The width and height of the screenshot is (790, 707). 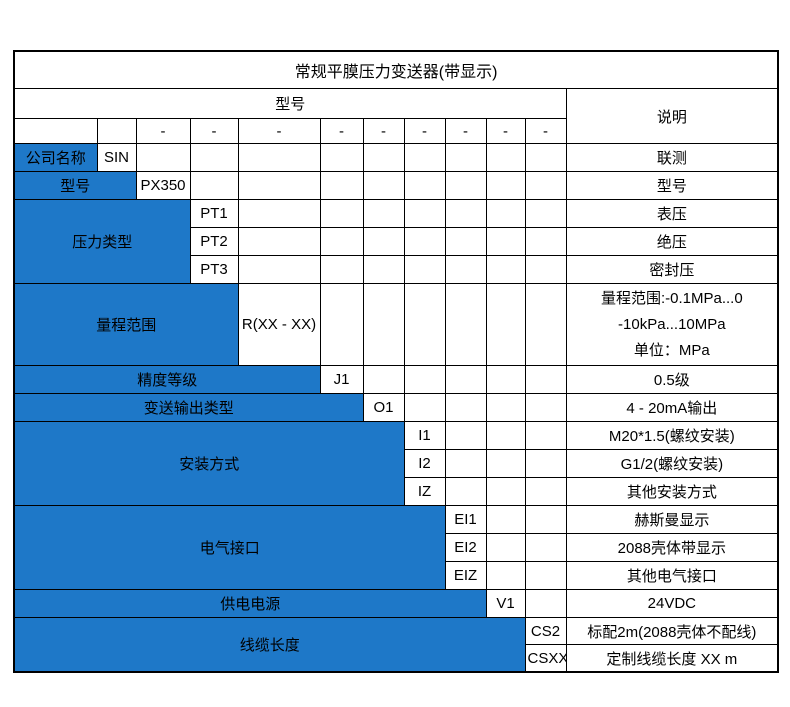 What do you see at coordinates (424, 491) in the screenshot?
I see `code-cell-iz: IZ` at bounding box center [424, 491].